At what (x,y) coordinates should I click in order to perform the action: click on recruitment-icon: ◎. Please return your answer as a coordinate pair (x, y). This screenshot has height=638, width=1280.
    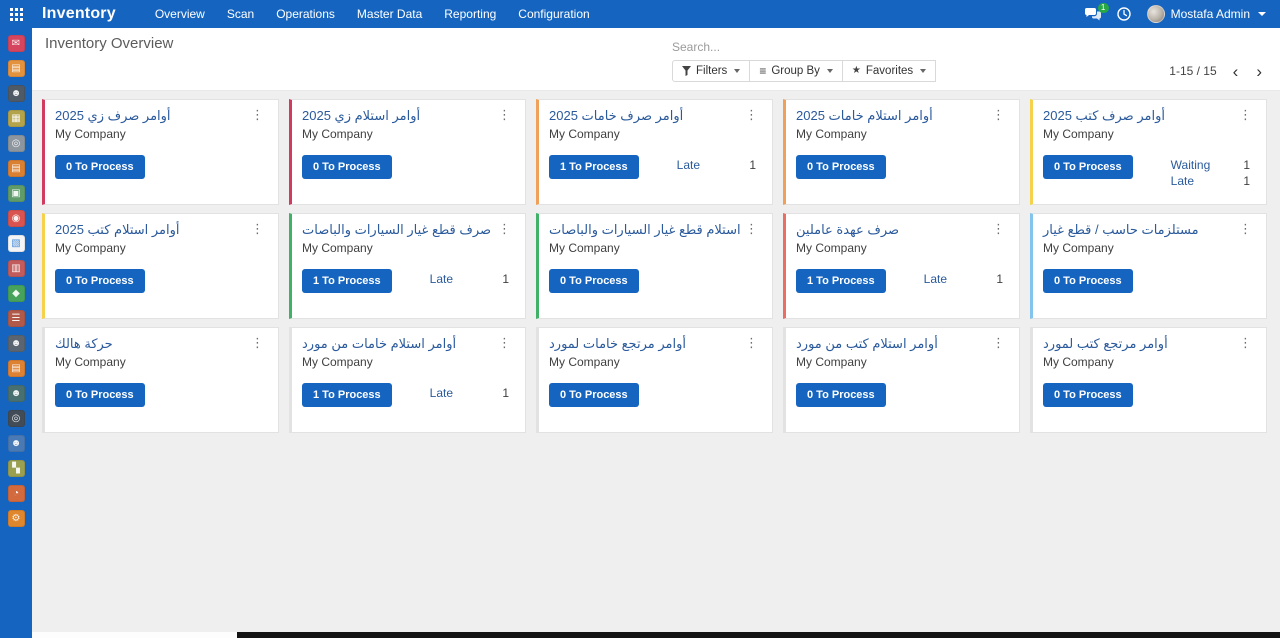
    Looking at the image, I should click on (16, 418).